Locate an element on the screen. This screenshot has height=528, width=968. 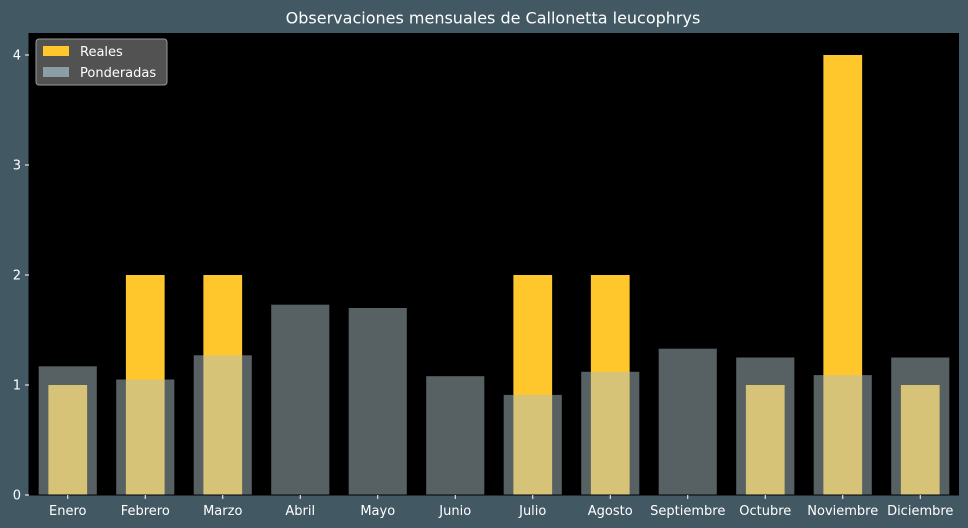
bar-ponderadas-abril is located at coordinates (300, 399).